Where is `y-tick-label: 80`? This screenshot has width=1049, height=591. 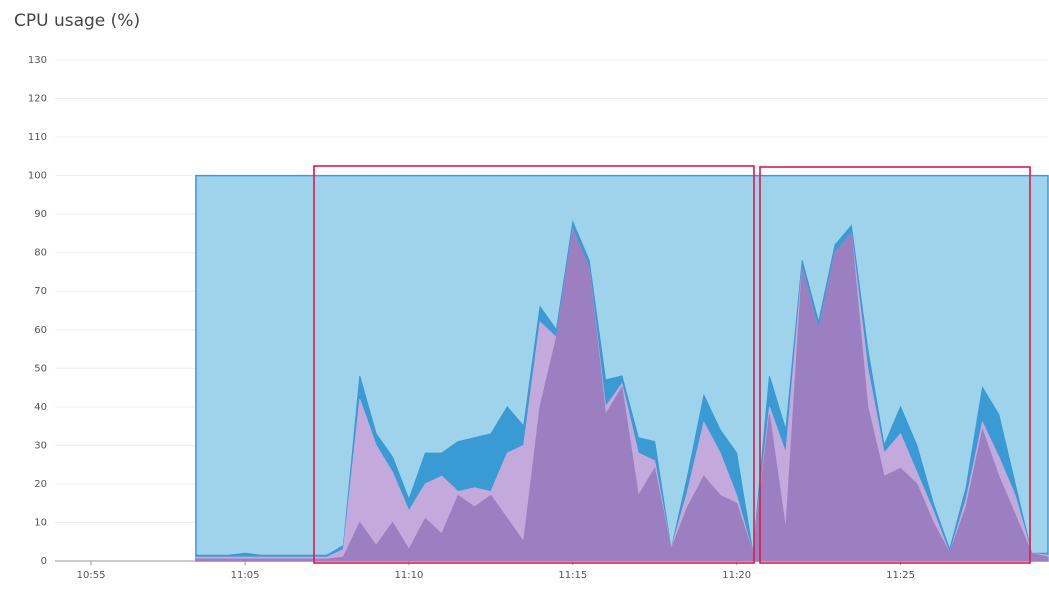 y-tick-label: 80 is located at coordinates (40, 253).